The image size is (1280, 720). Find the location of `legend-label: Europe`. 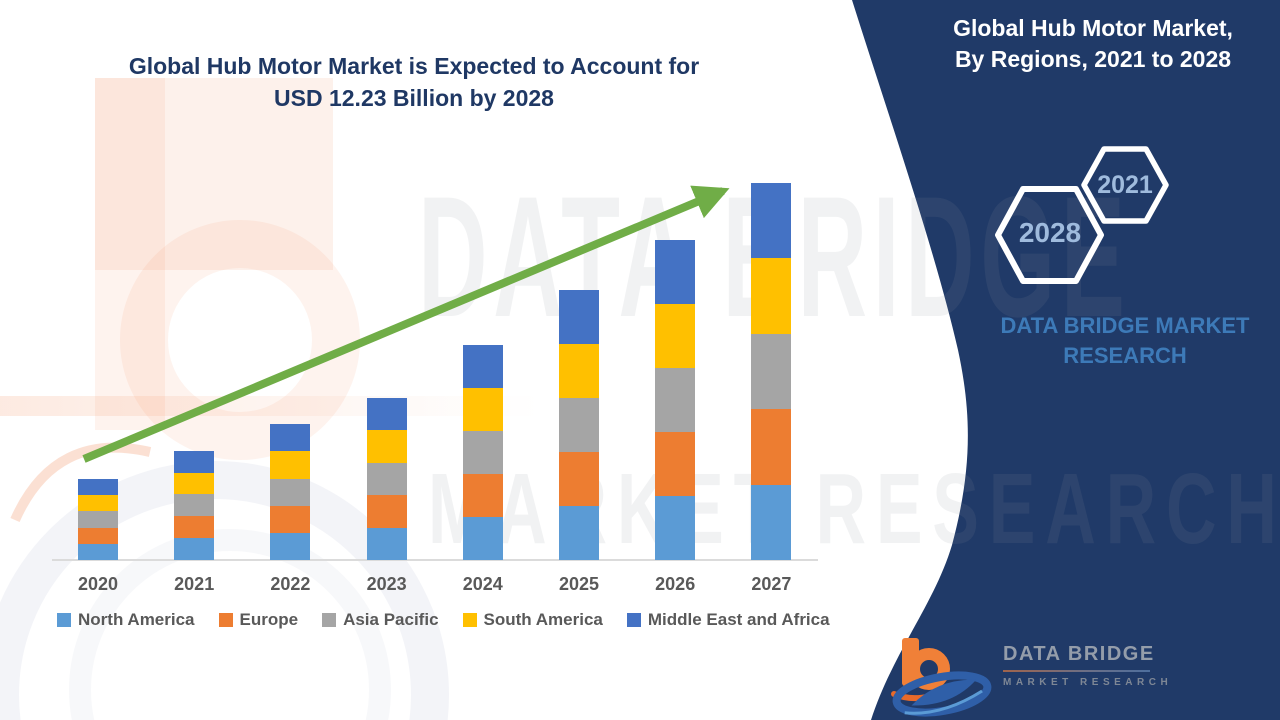

legend-label: Europe is located at coordinates (269, 619).